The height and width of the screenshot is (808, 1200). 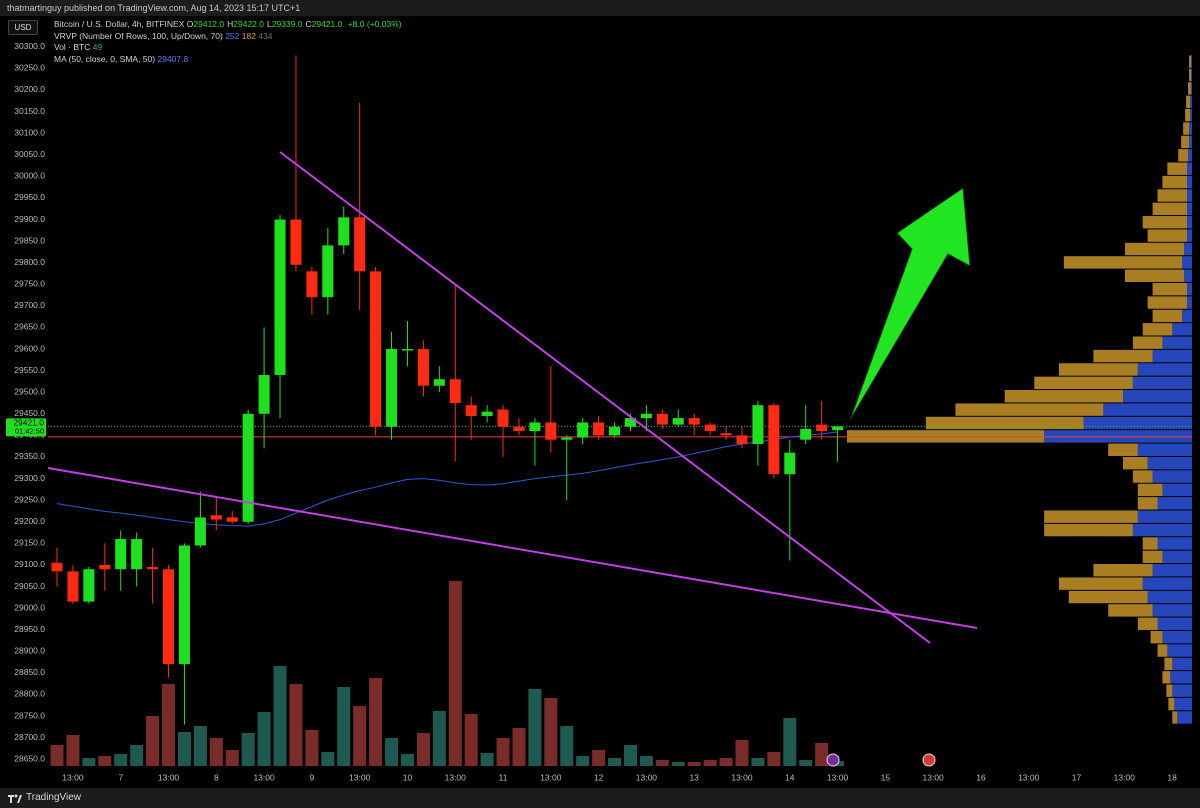 I want to click on y-tick-label: 29350.0, so click(x=29, y=456).